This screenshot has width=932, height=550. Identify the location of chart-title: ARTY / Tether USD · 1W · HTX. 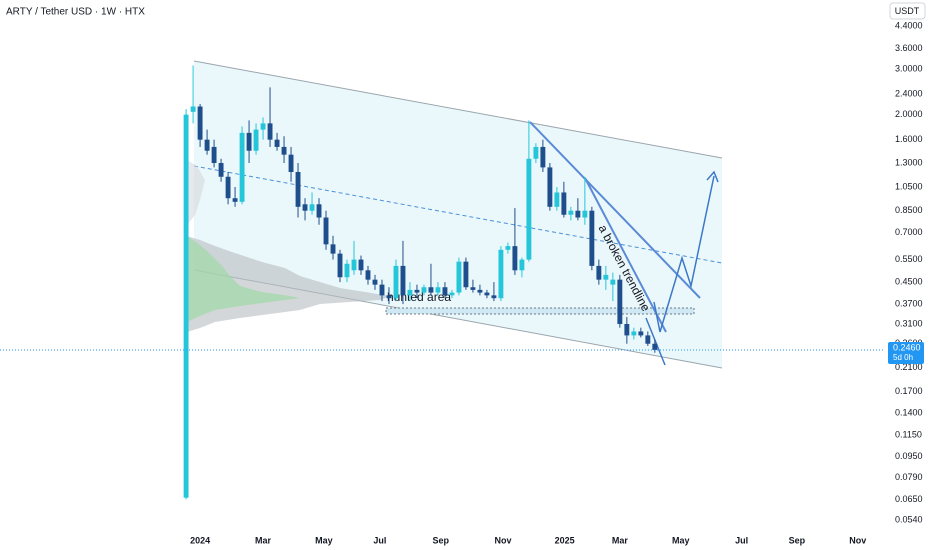
(75, 12).